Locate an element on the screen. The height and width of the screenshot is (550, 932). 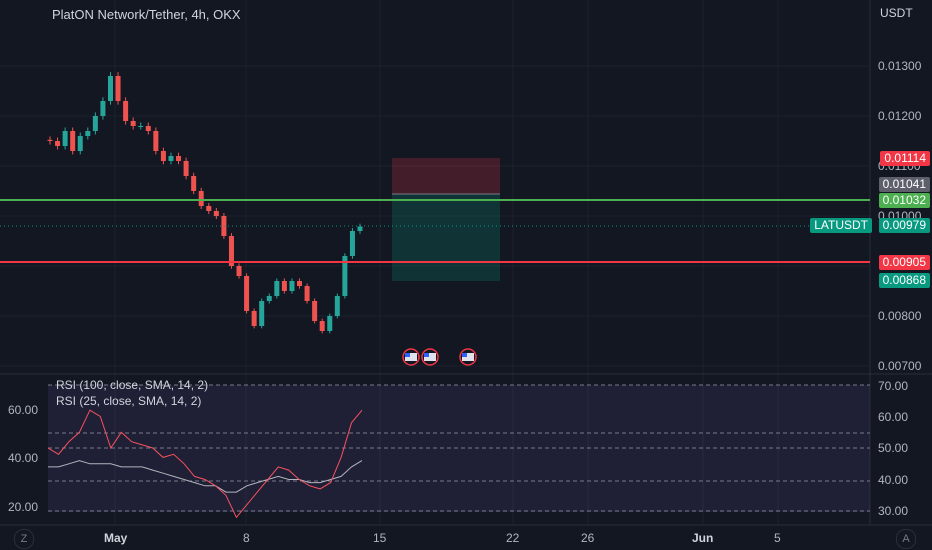
time-label: 8 is located at coordinates (246, 538).